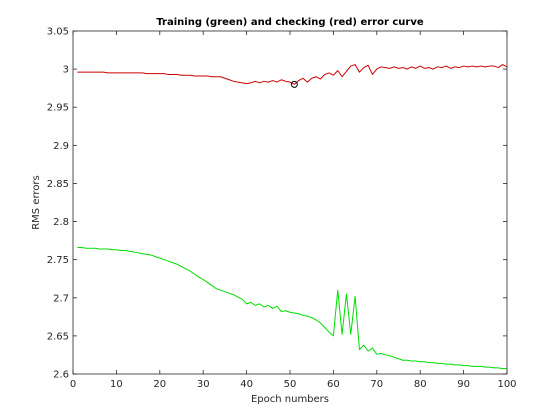 The image size is (560, 420). I want to click on y-axis-title: RMS errors, so click(36, 202).